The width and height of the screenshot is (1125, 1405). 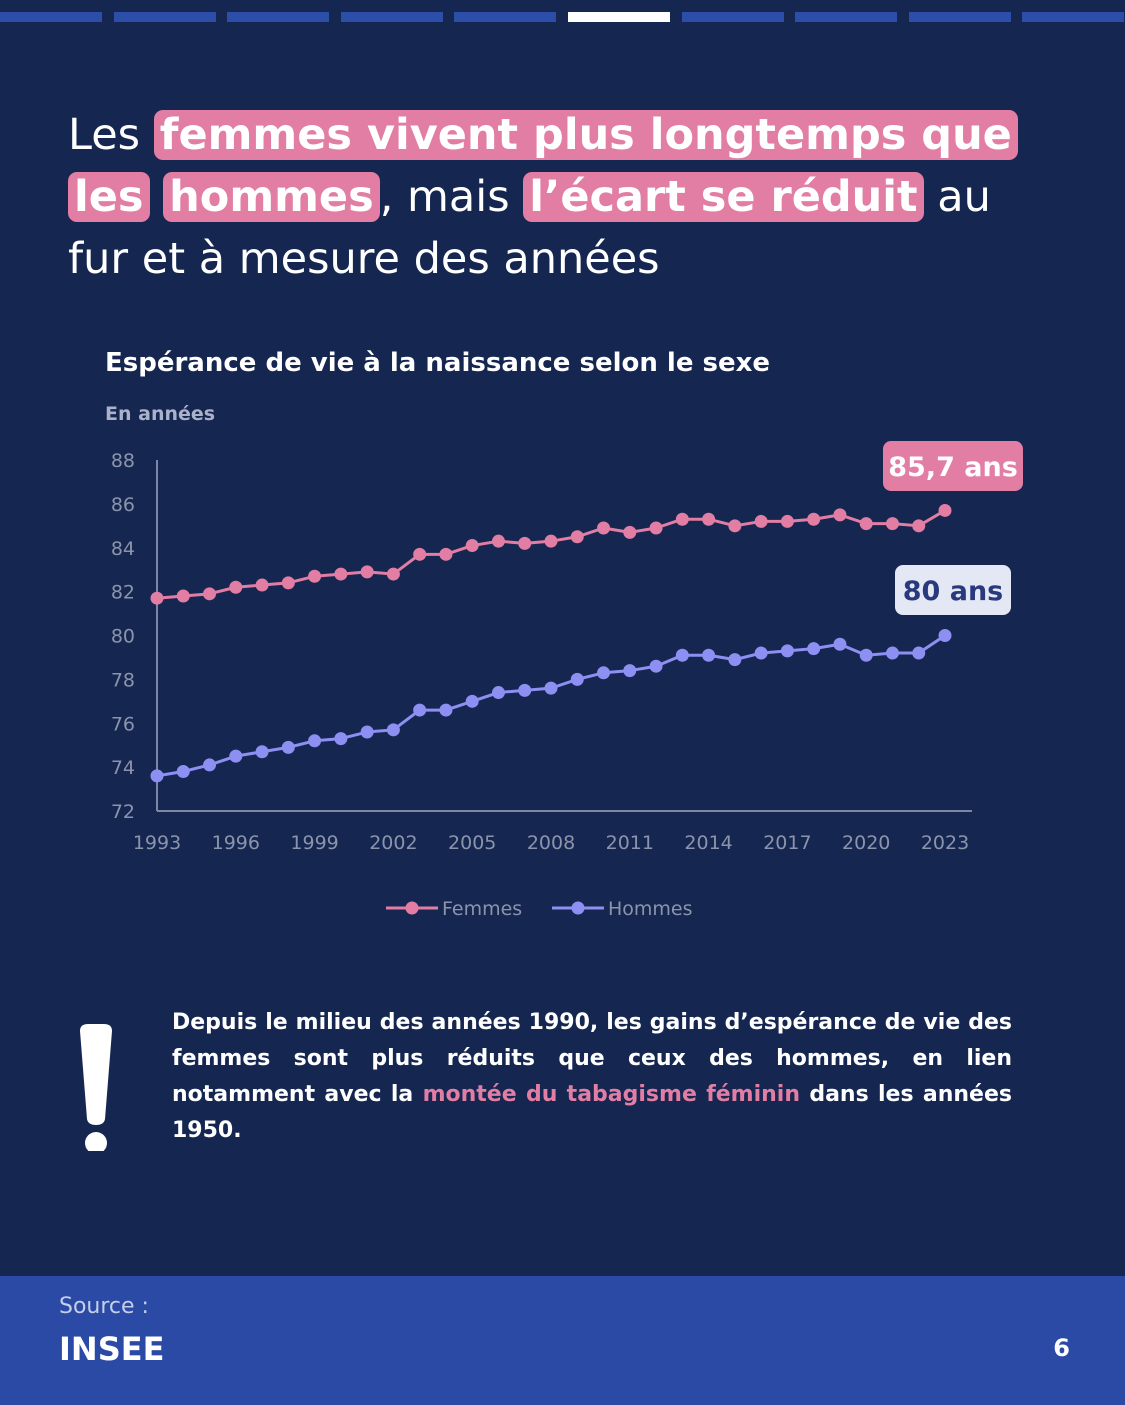 What do you see at coordinates (630, 843) in the screenshot?
I see `x-tick-label: 2011` at bounding box center [630, 843].